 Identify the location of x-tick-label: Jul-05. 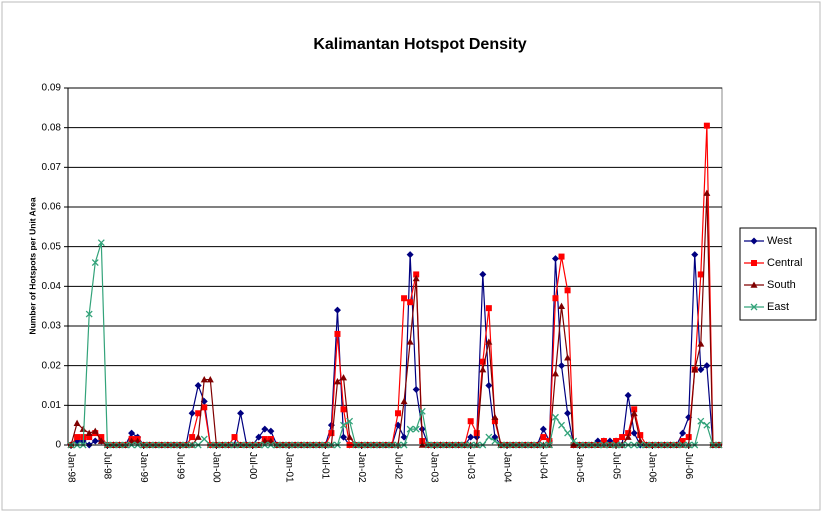
(615, 466).